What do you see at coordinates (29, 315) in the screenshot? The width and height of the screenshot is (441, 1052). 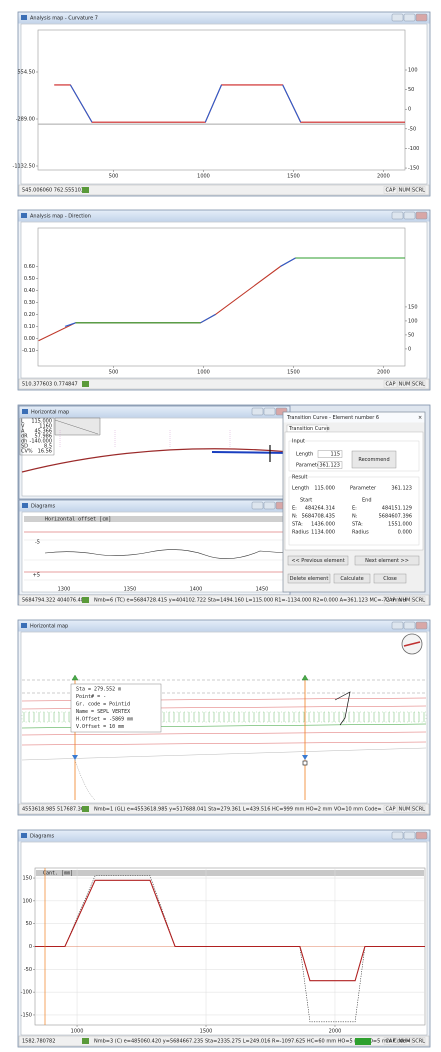 I see `y-tick-label: 0.20` at bounding box center [29, 315].